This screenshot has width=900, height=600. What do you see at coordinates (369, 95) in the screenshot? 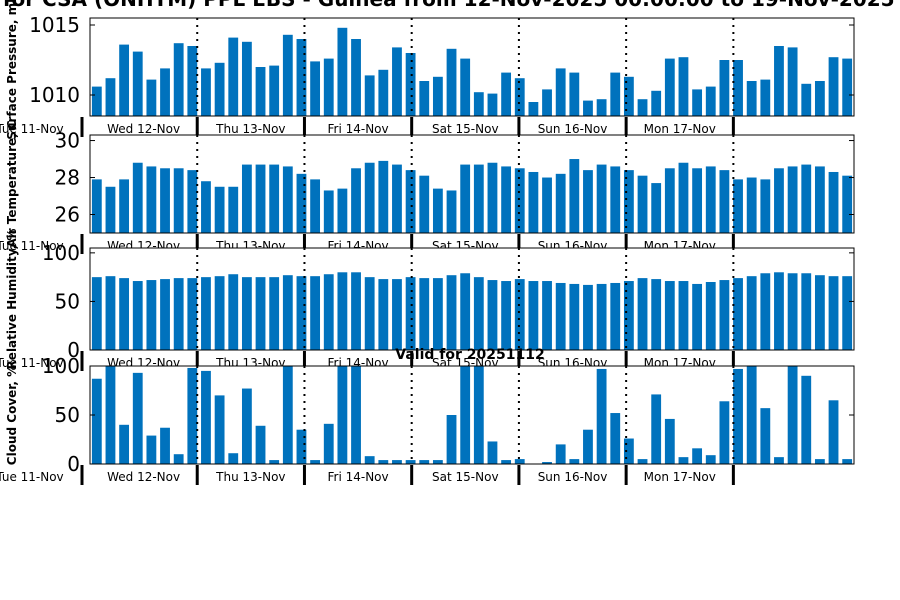
I see `bar: 1011.4` at bounding box center [369, 95].